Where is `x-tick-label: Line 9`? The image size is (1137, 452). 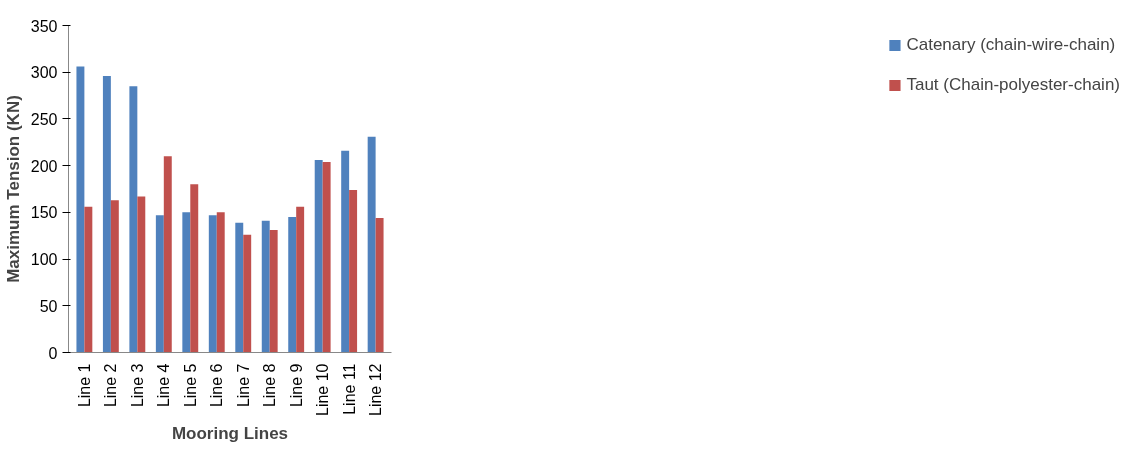
x-tick-label: Line 9 is located at coordinates (296, 385).